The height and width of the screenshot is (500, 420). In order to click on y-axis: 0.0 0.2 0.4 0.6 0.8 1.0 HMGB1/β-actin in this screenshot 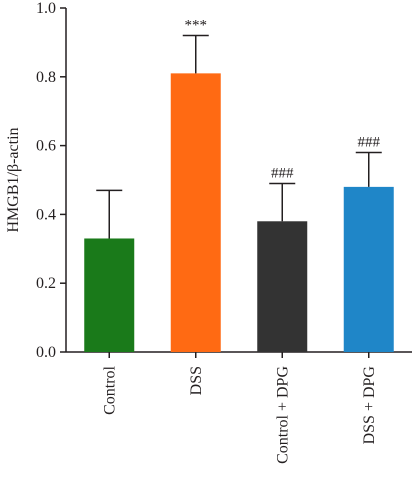, I will do `click(36, 180)`.